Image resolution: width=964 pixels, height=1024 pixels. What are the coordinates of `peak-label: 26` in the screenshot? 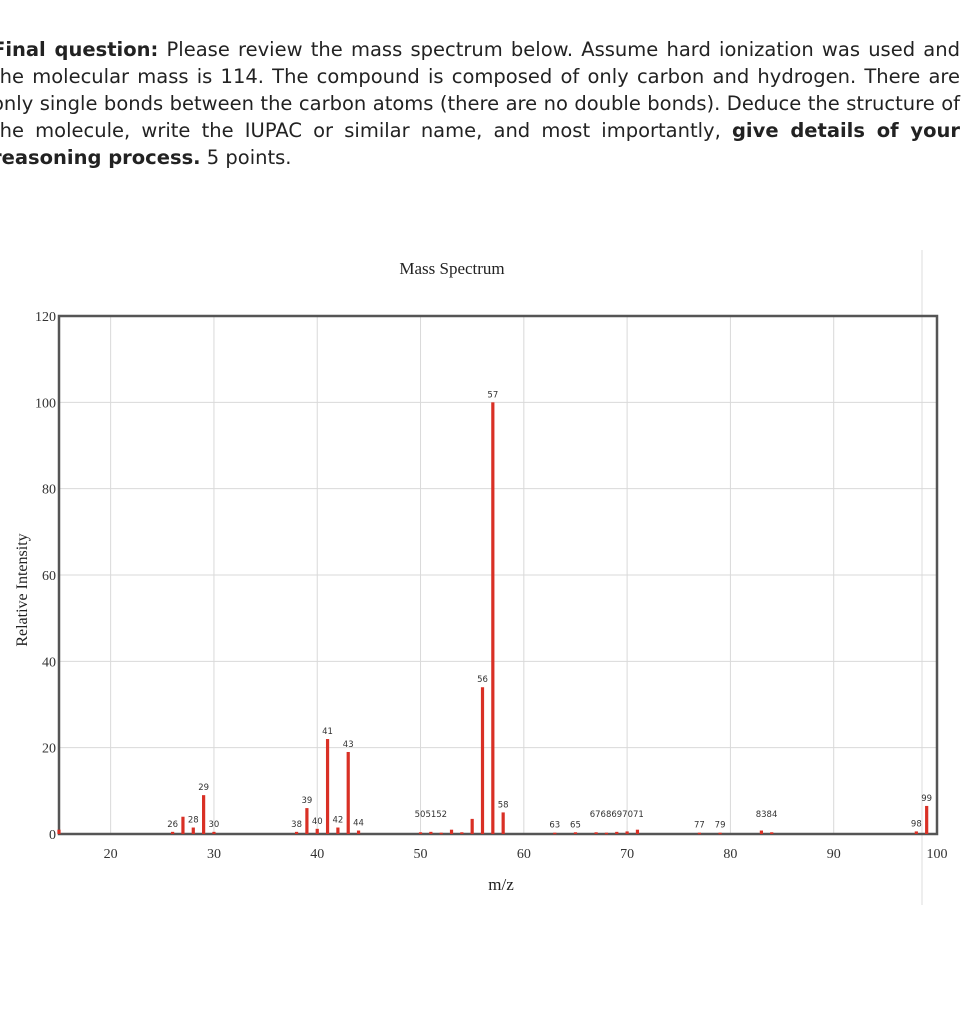 It's located at (172, 825).